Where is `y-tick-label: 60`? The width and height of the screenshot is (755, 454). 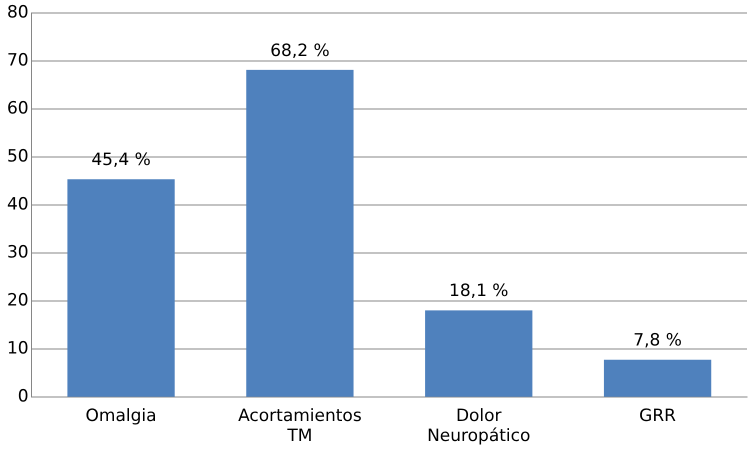
y-tick-label: 60 is located at coordinates (17, 108).